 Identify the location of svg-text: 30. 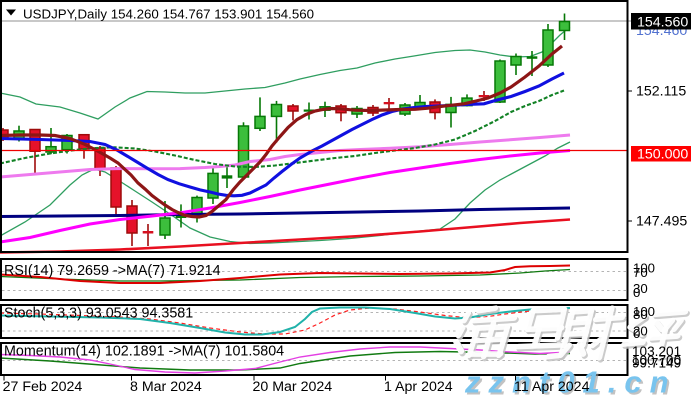
(640, 288).